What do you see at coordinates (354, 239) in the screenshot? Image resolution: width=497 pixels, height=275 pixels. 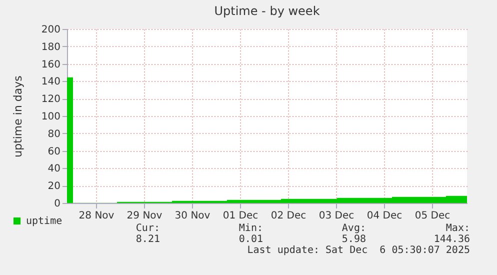 I see `text: 5.98` at bounding box center [354, 239].